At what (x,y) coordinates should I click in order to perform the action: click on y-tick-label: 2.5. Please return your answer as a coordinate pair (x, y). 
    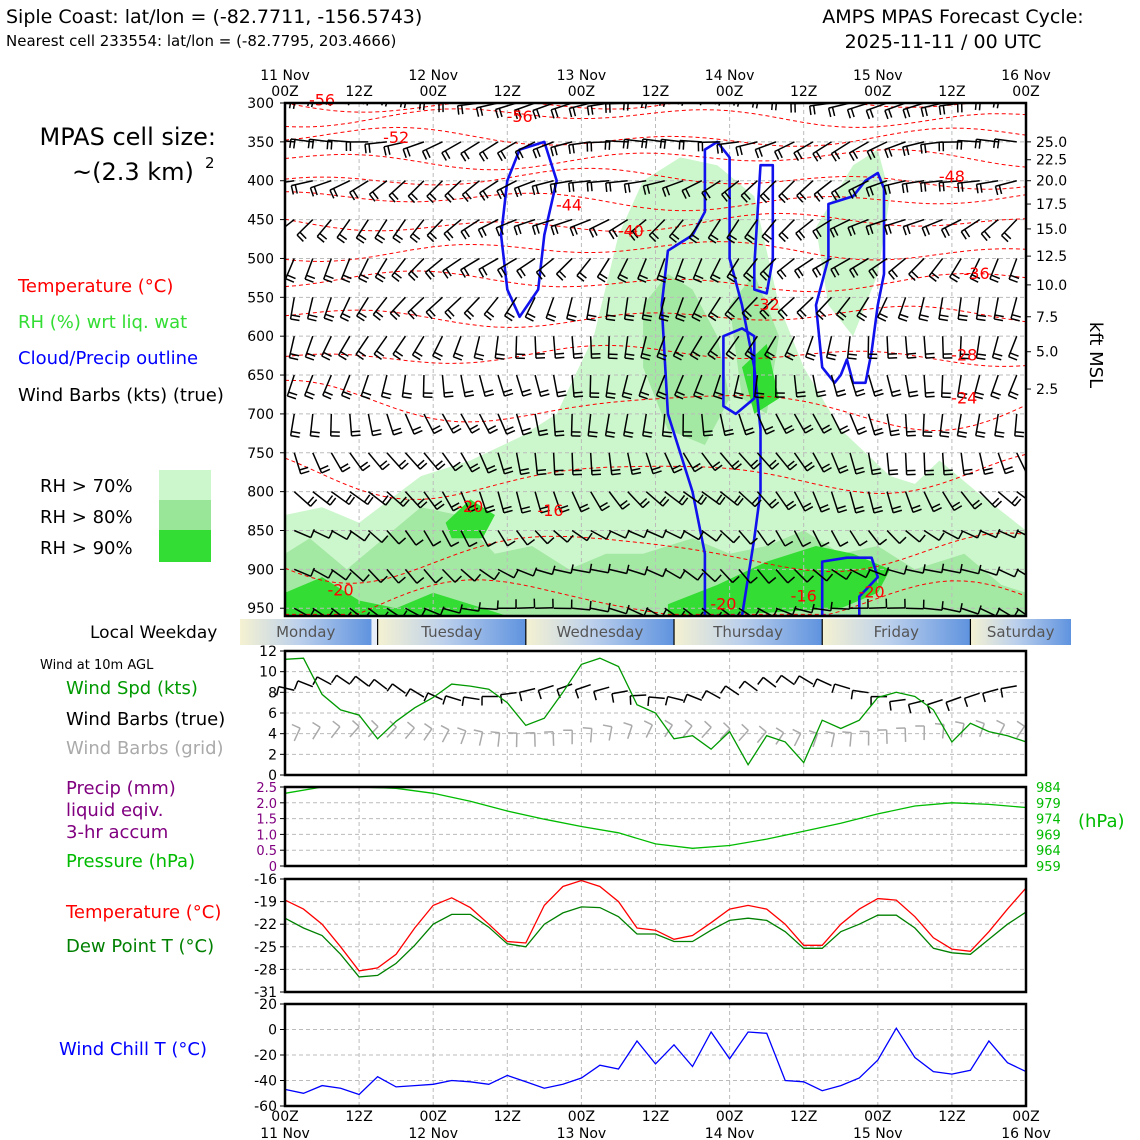
    Looking at the image, I should click on (266, 788).